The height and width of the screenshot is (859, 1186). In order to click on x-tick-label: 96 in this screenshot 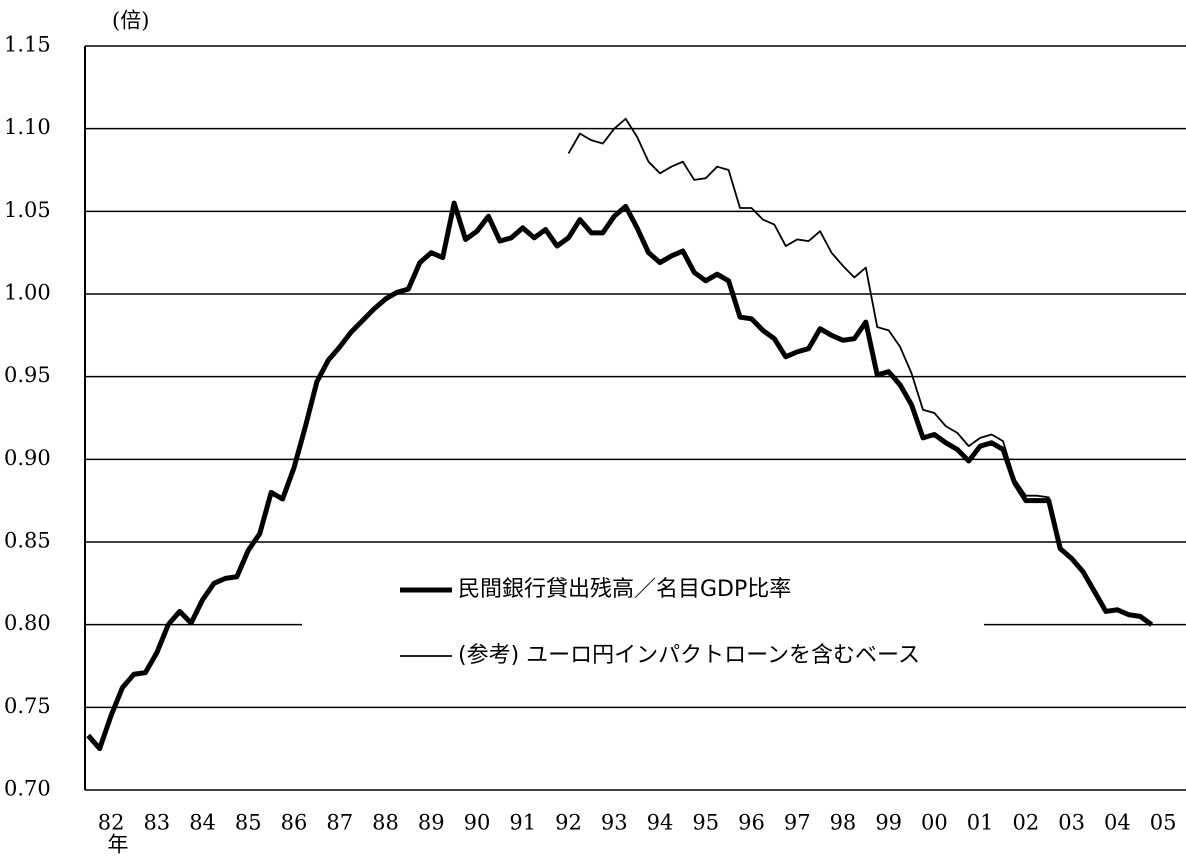, I will do `click(751, 823)`.